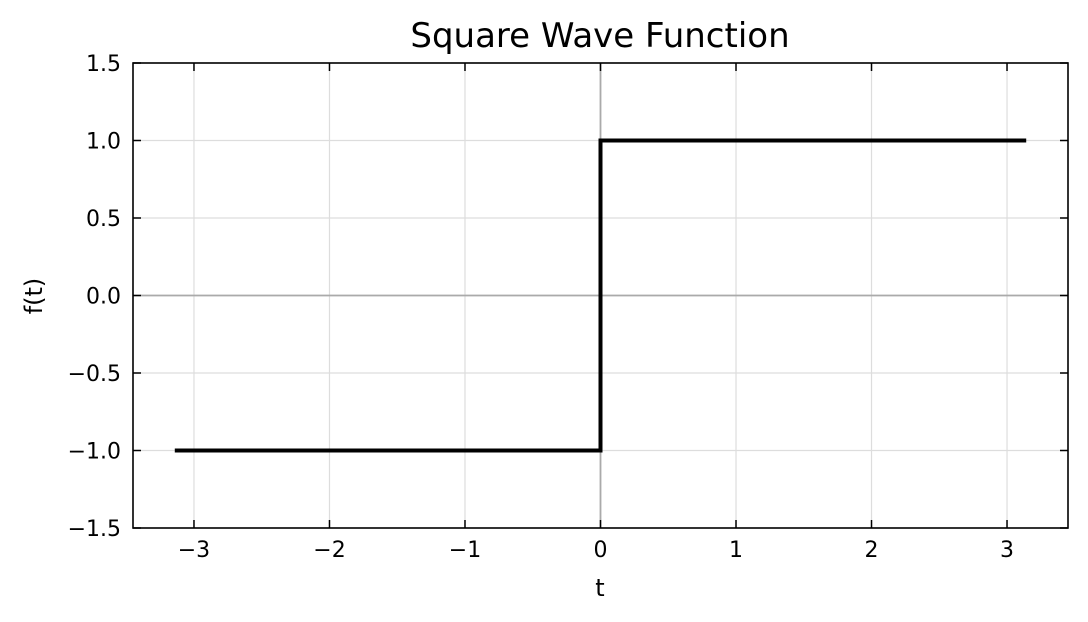 This screenshot has height=622, width=1088. I want to click on x-tick-label-2: −1, so click(465, 550).